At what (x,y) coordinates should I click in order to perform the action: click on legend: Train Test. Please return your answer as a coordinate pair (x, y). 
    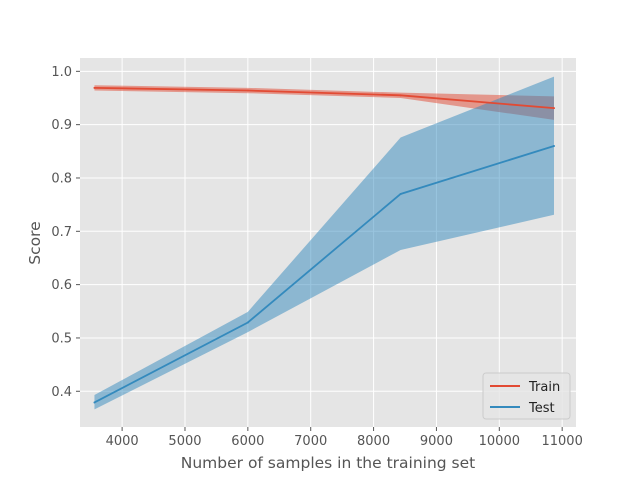
    Looking at the image, I should click on (526, 396).